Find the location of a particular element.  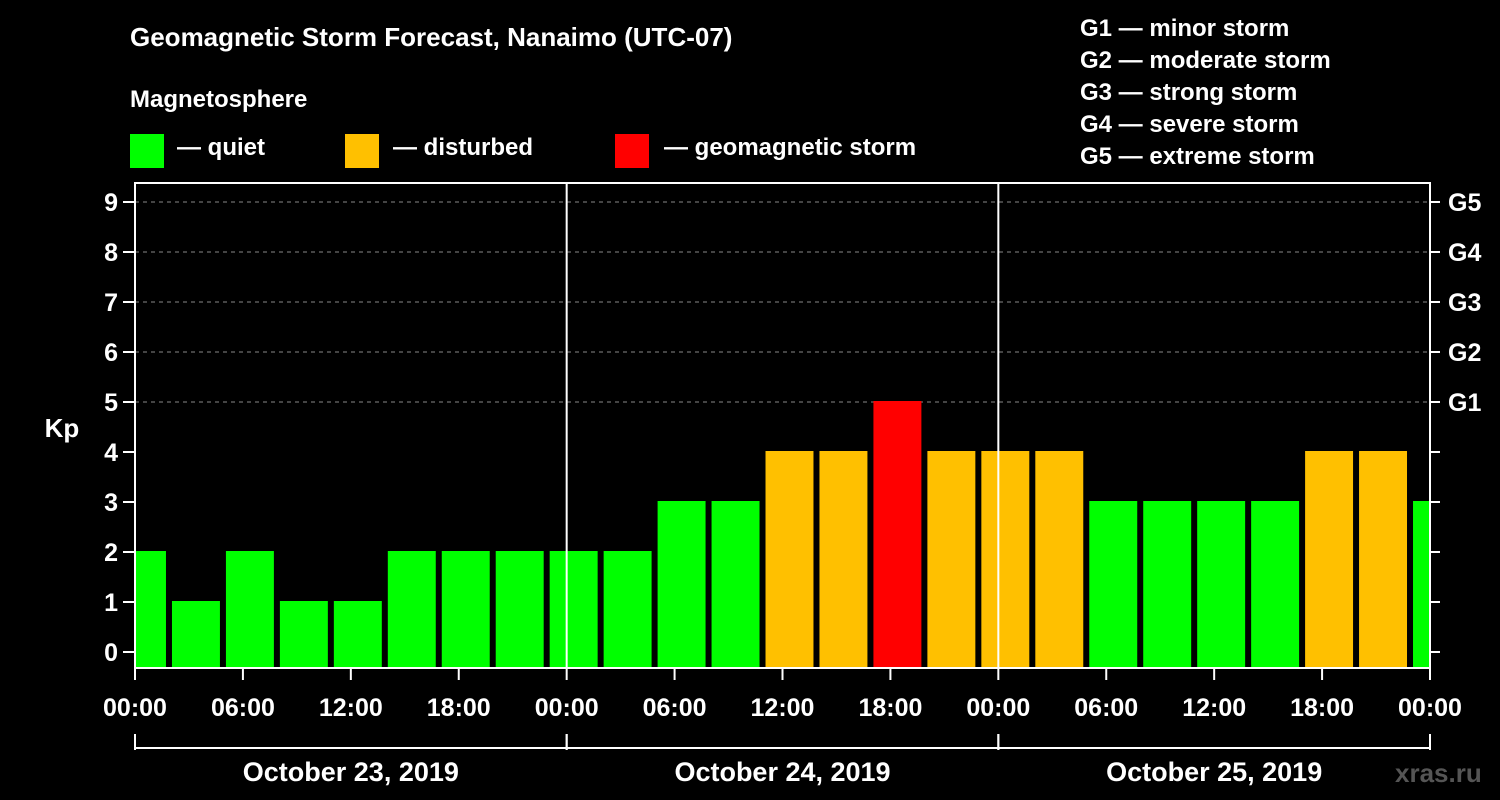

g-level-axis-label: G3 is located at coordinates (1464, 303).